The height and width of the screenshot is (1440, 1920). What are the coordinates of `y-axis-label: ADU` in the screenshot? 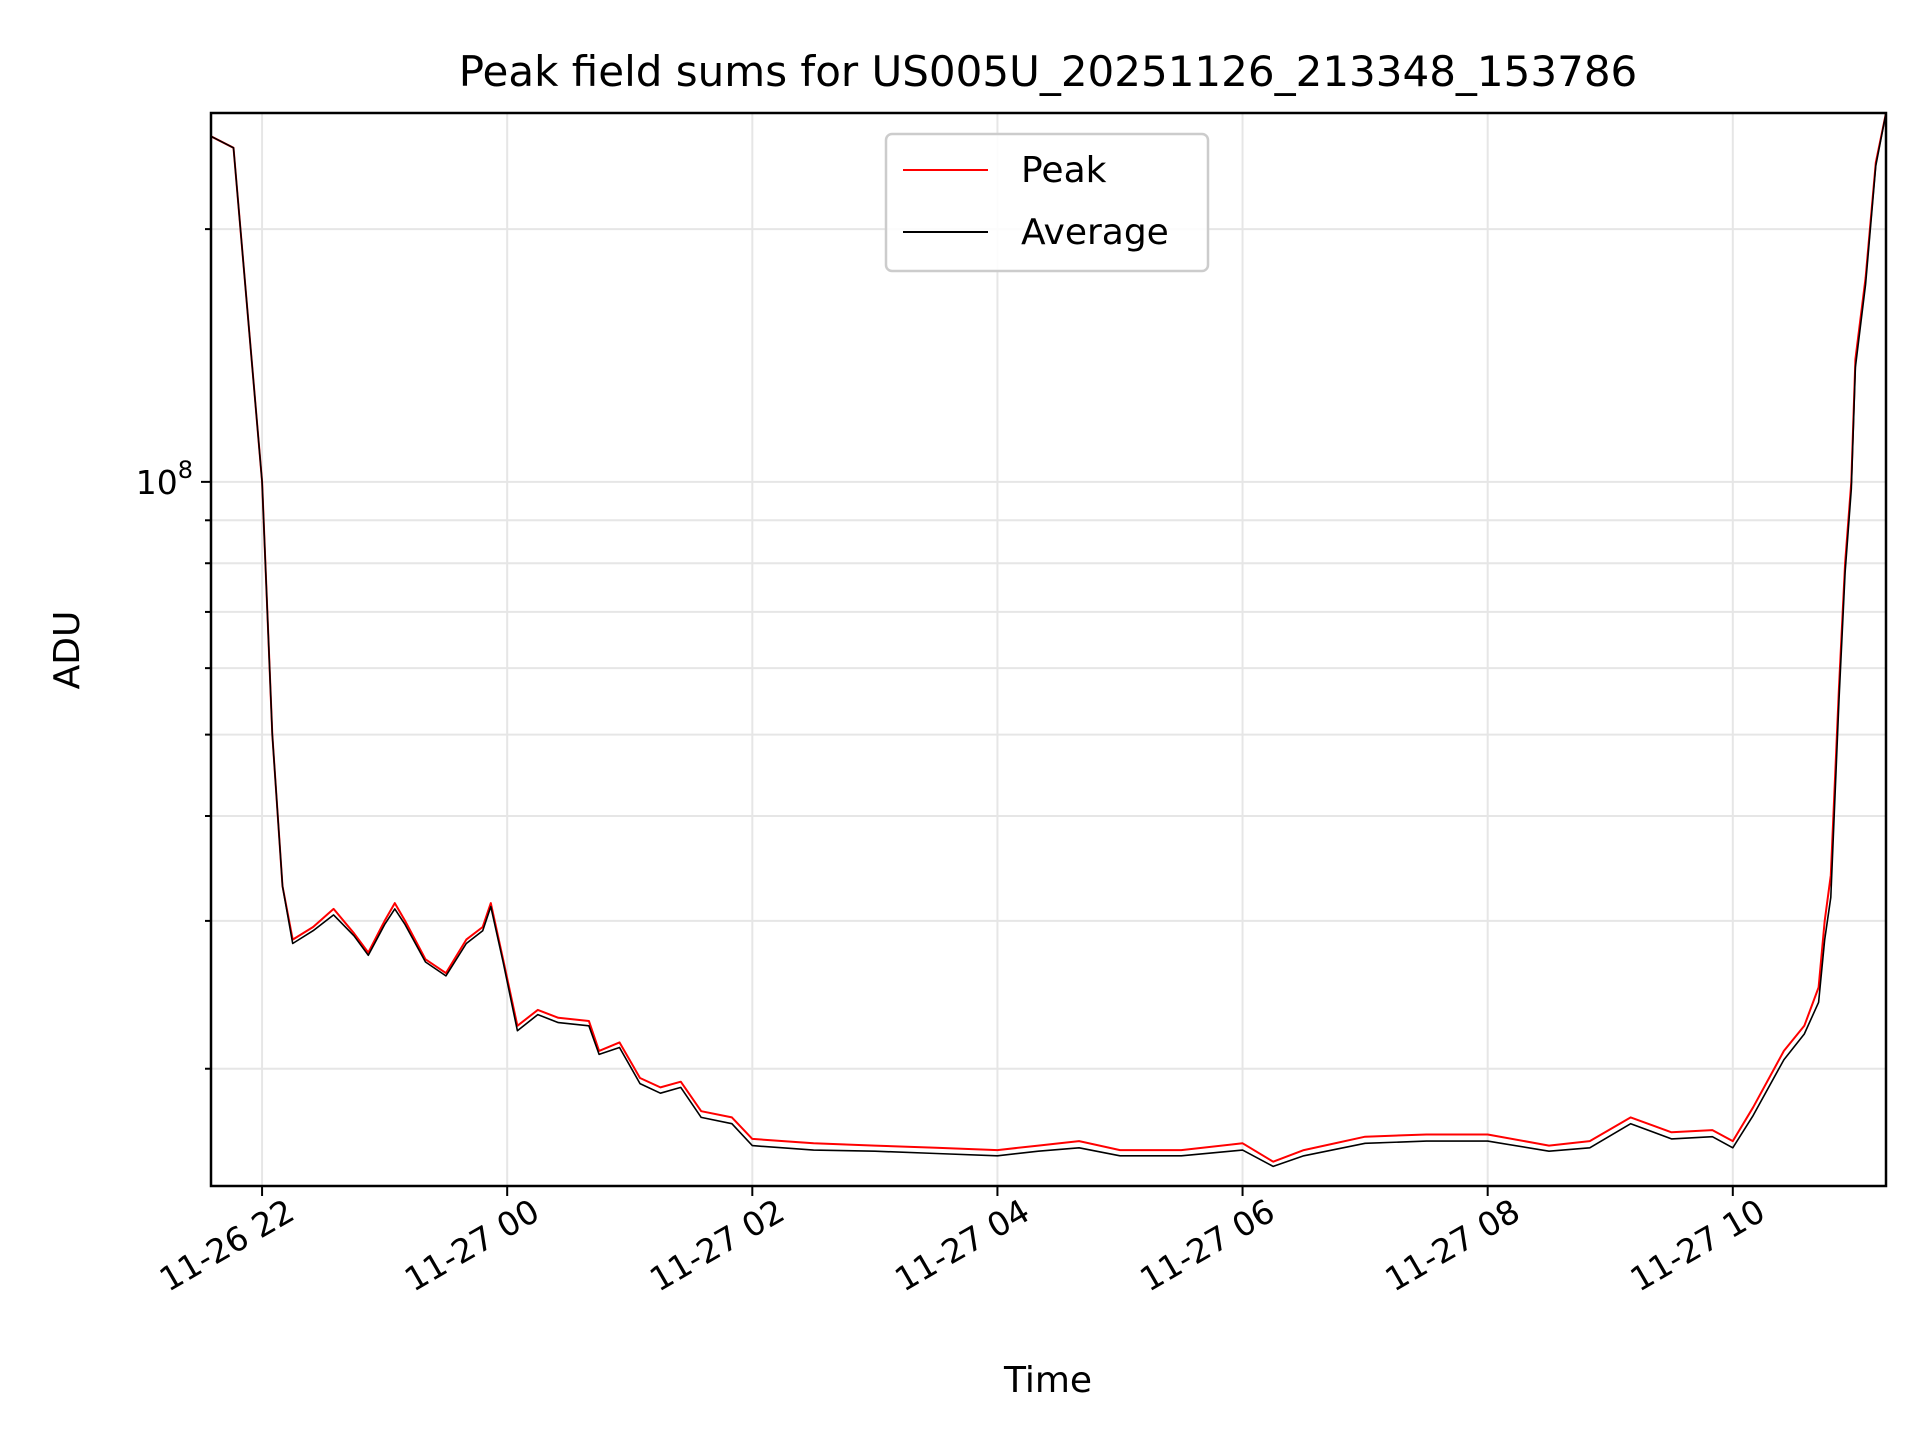 It's located at (67, 650).